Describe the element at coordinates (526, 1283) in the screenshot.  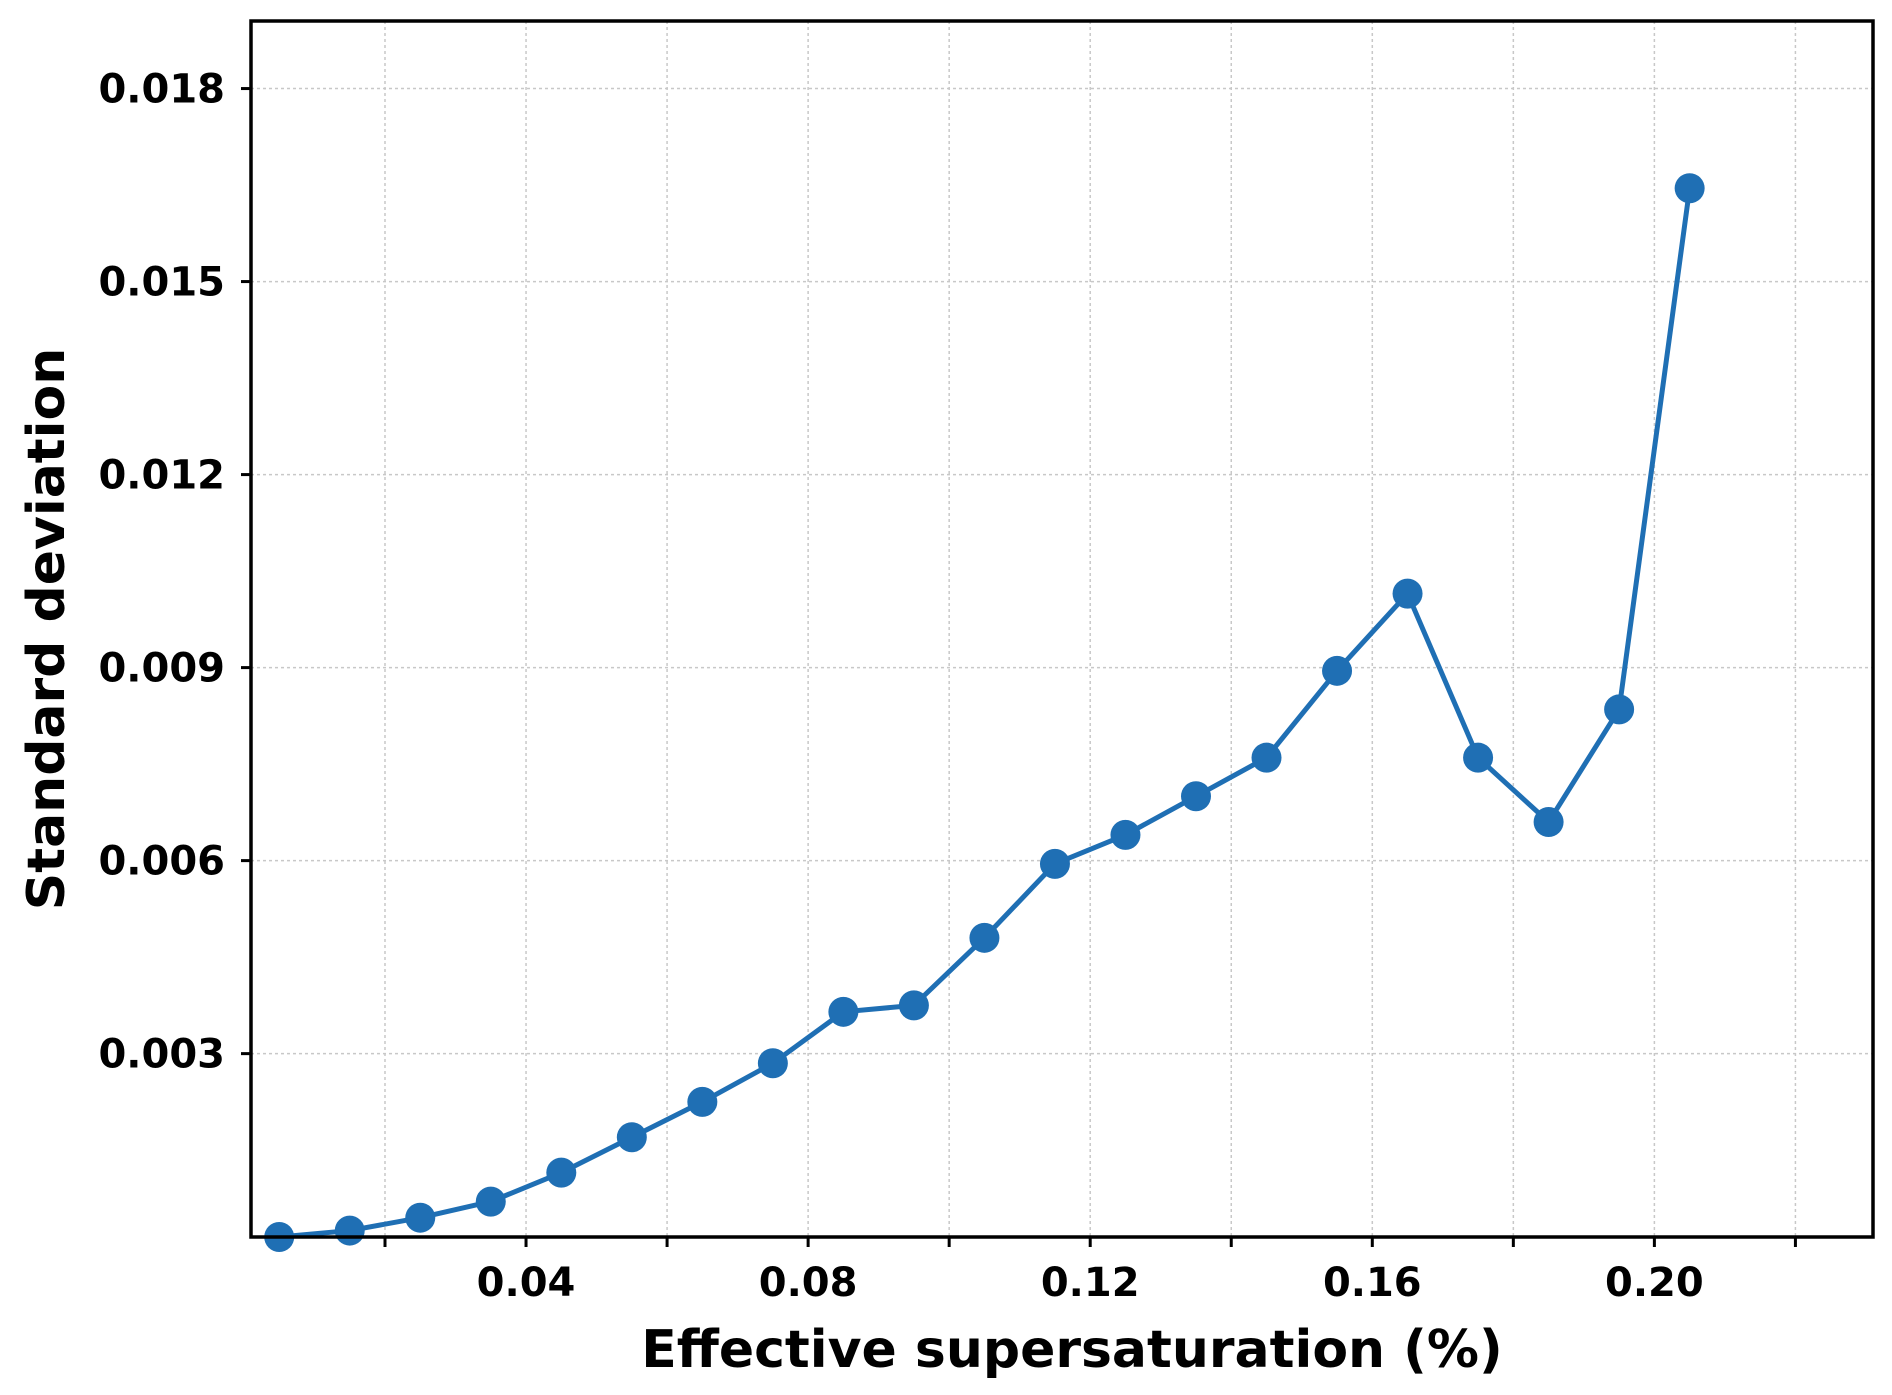
I see `x-tick-label: 0.04` at that location.